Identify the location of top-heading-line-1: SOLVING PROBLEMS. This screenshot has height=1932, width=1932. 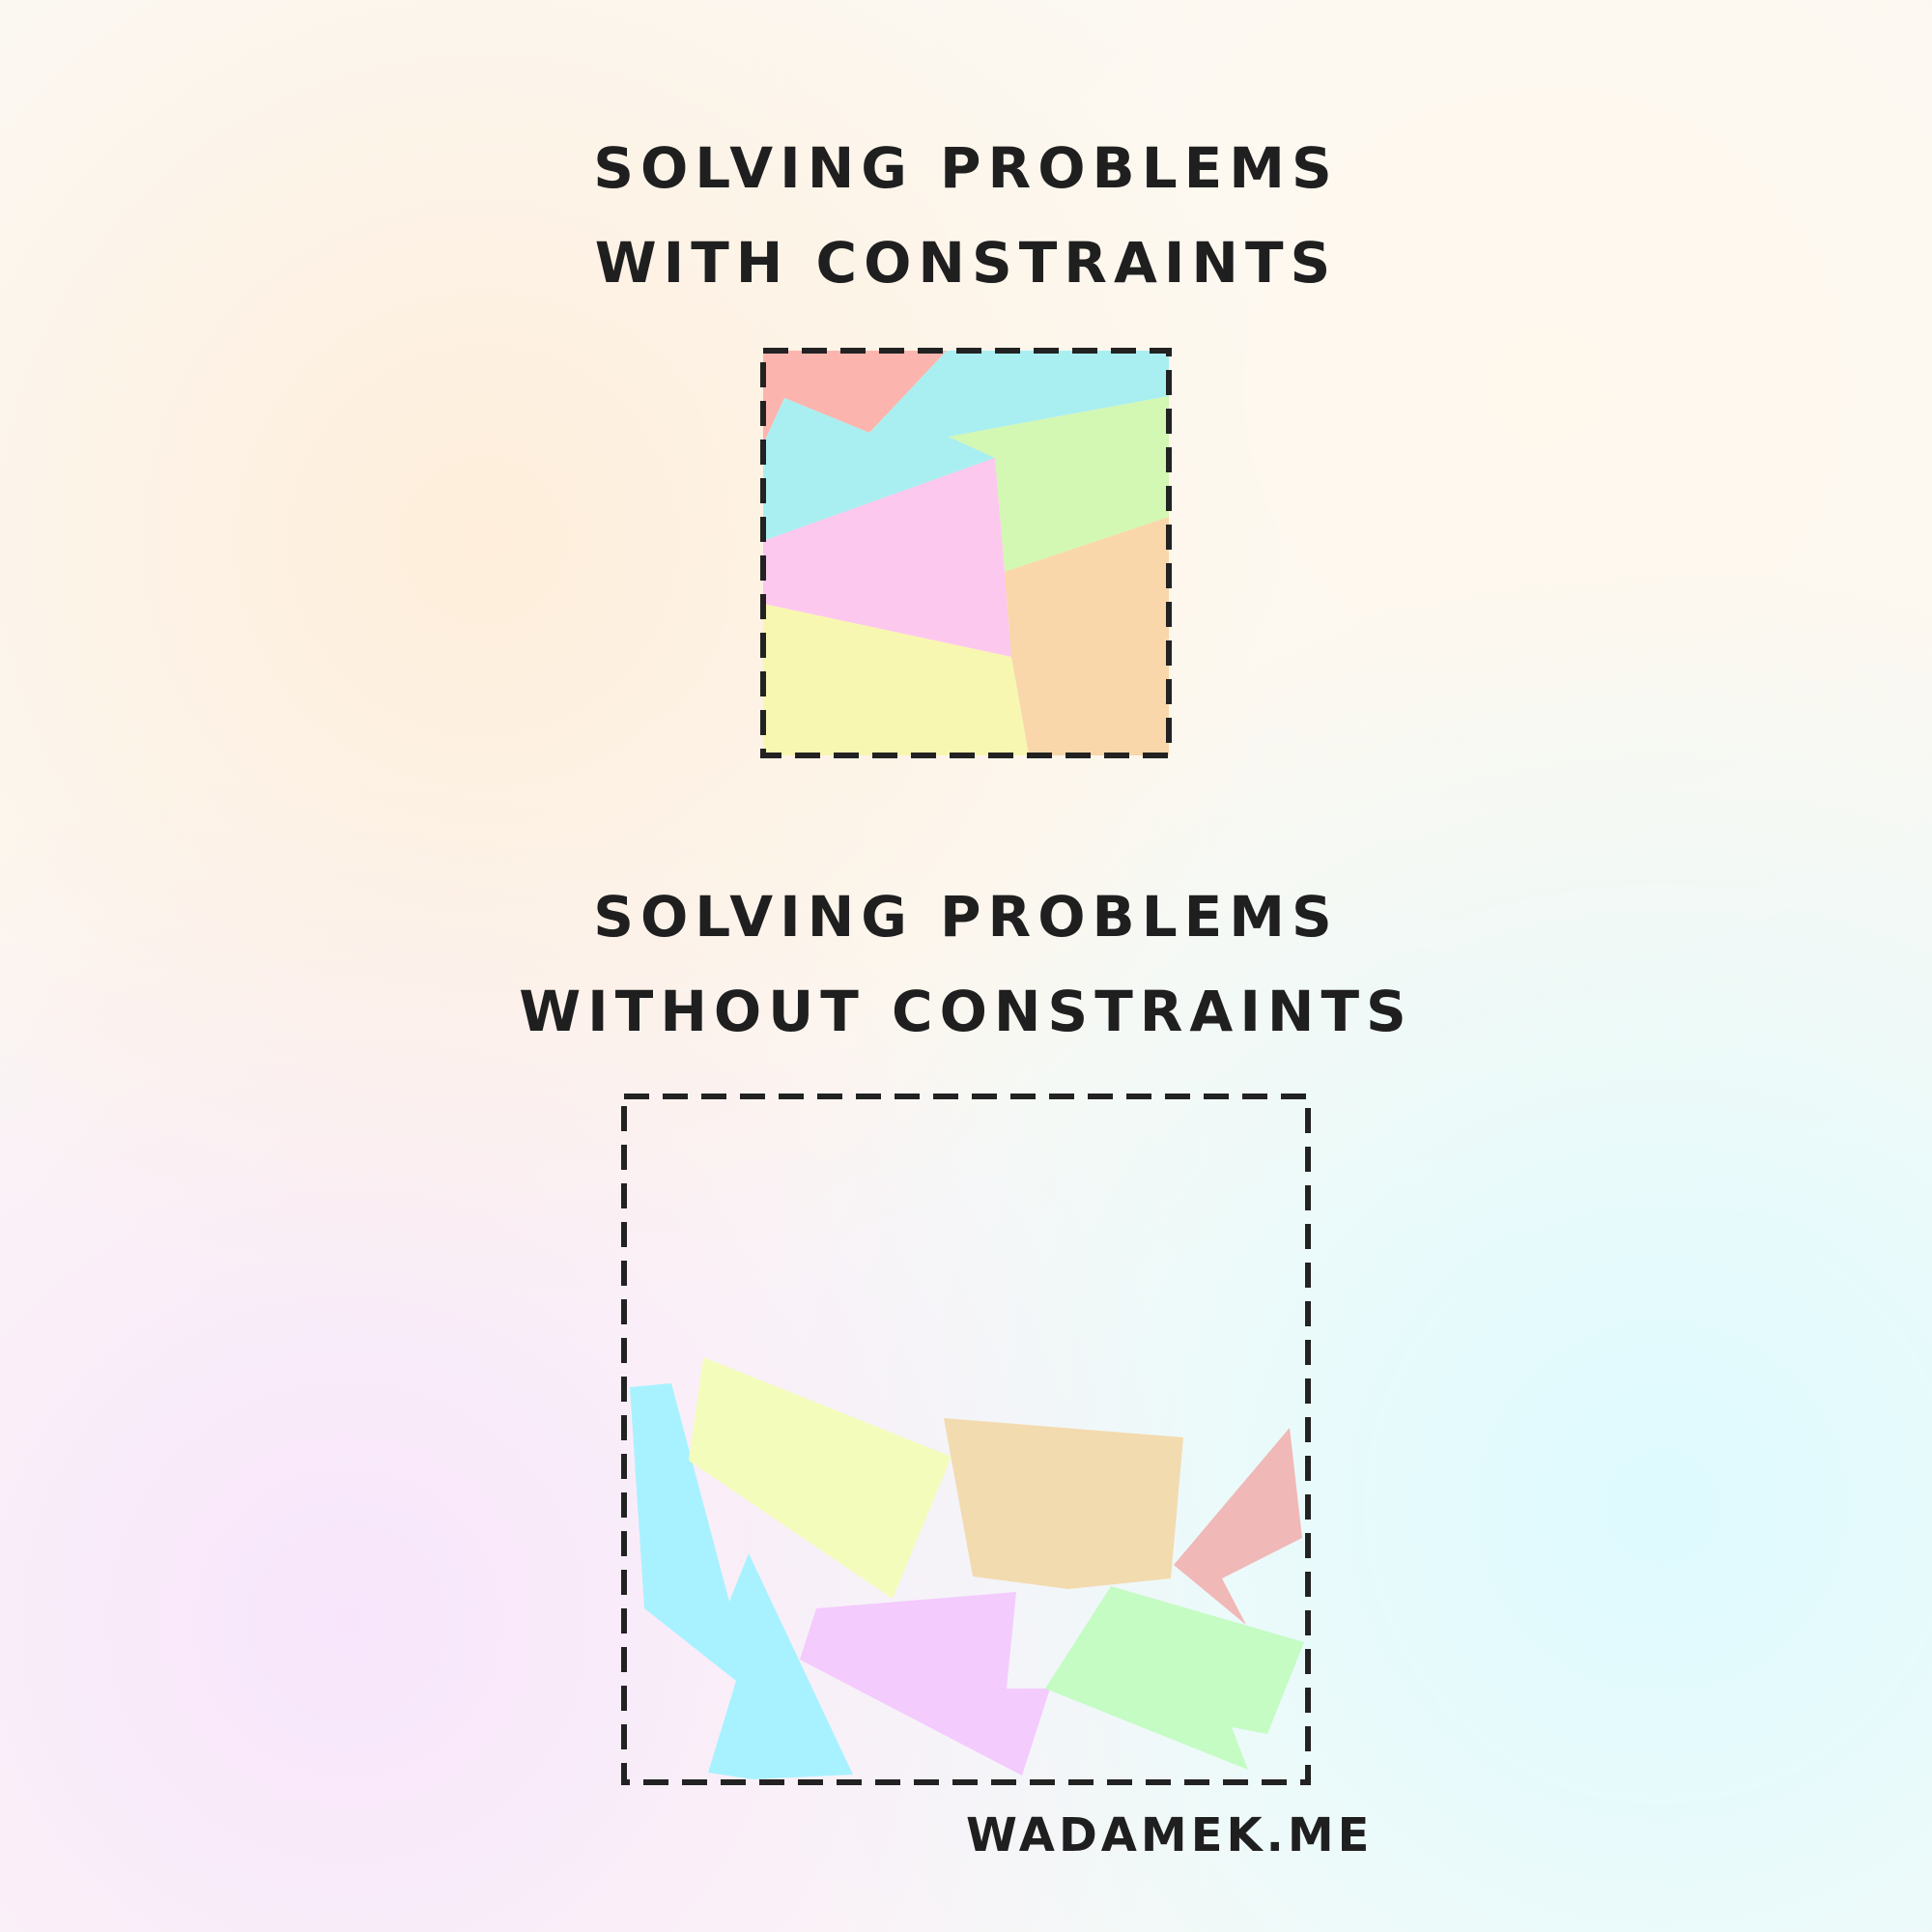
(966, 168).